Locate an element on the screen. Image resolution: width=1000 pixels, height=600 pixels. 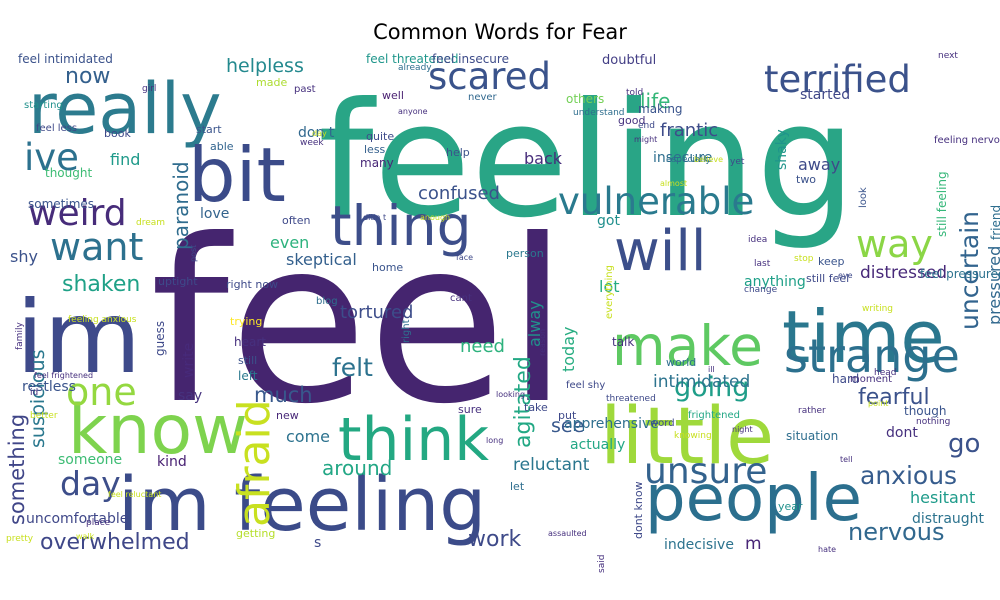
word-paranoid: paranoid is located at coordinates (181, 205).